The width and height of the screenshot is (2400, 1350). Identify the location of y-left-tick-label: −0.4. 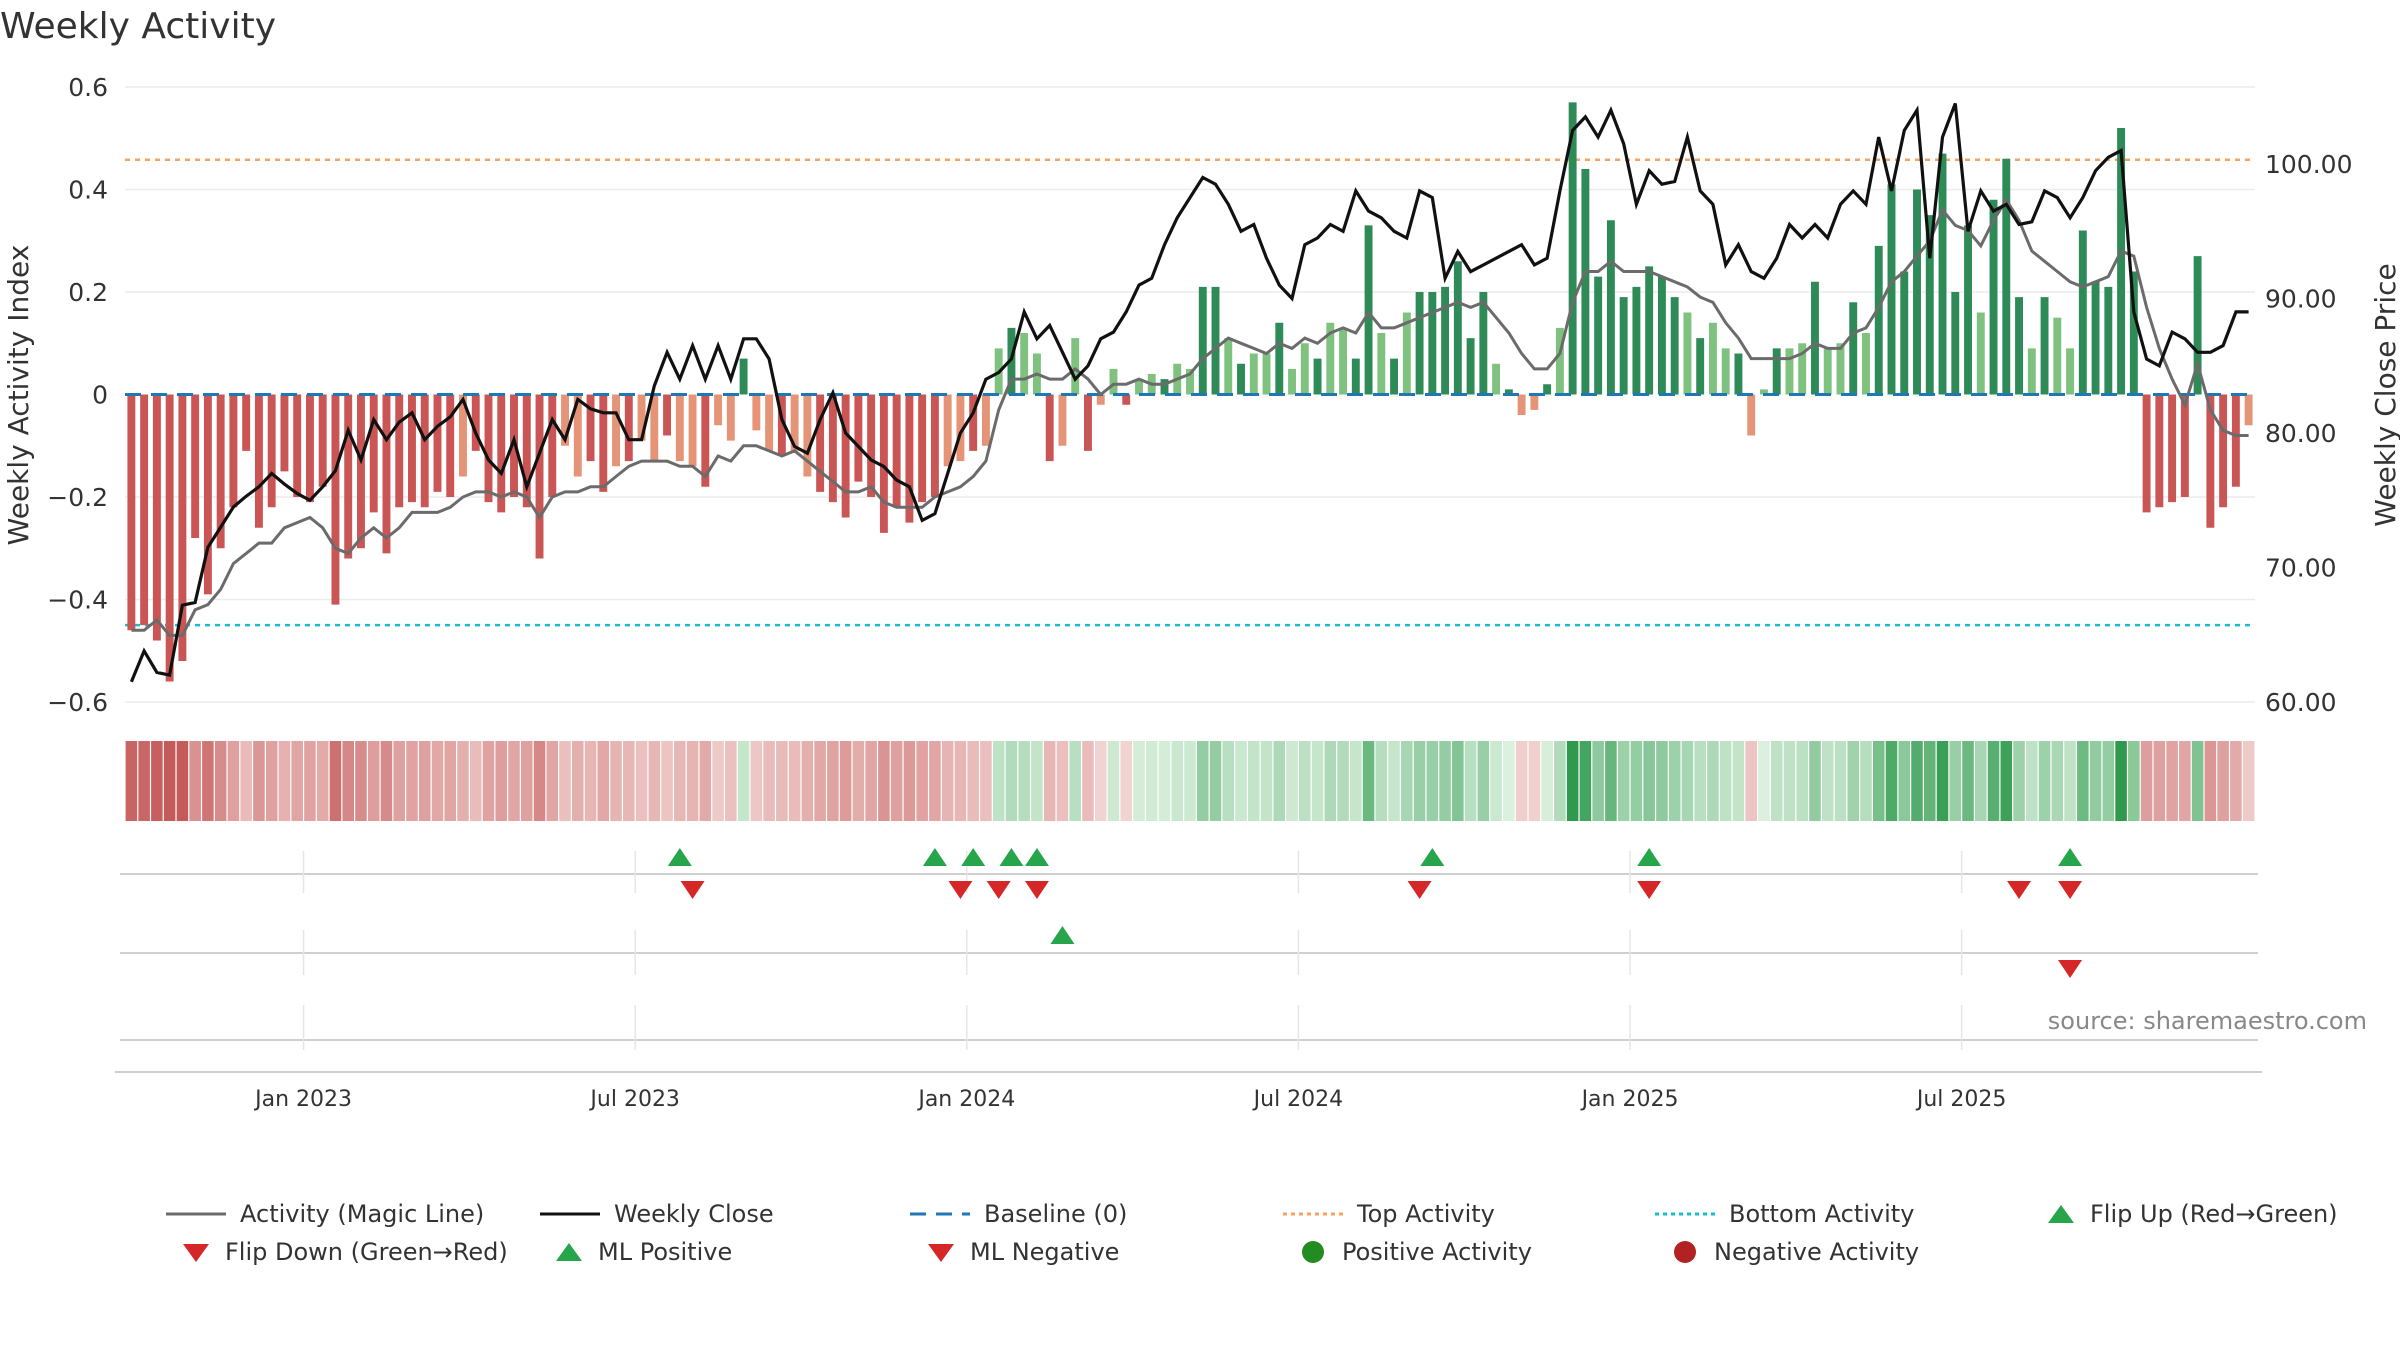
(77, 600).